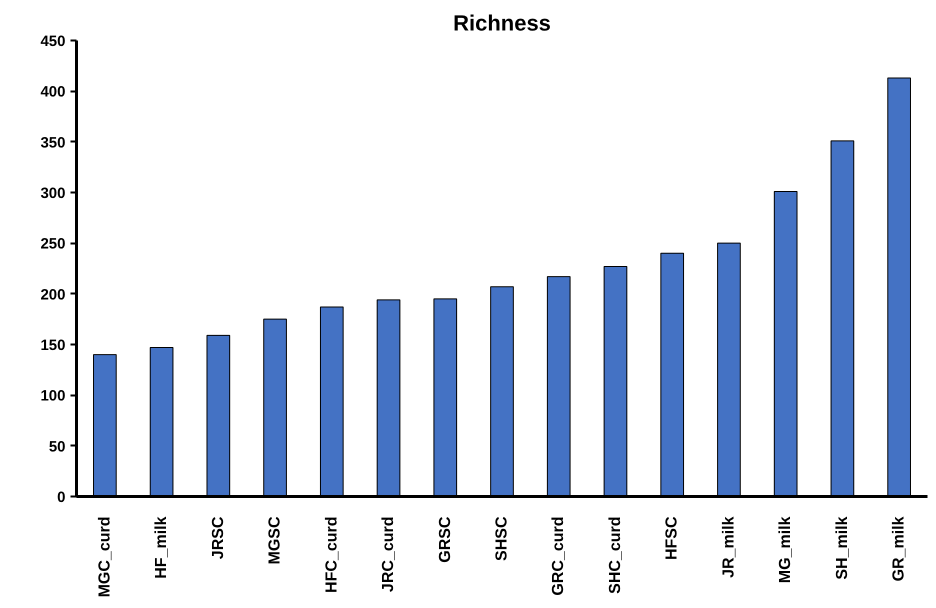 This screenshot has width=936, height=608. Describe the element at coordinates (842, 548) in the screenshot. I see `x-tick-label: SH_milk` at that location.